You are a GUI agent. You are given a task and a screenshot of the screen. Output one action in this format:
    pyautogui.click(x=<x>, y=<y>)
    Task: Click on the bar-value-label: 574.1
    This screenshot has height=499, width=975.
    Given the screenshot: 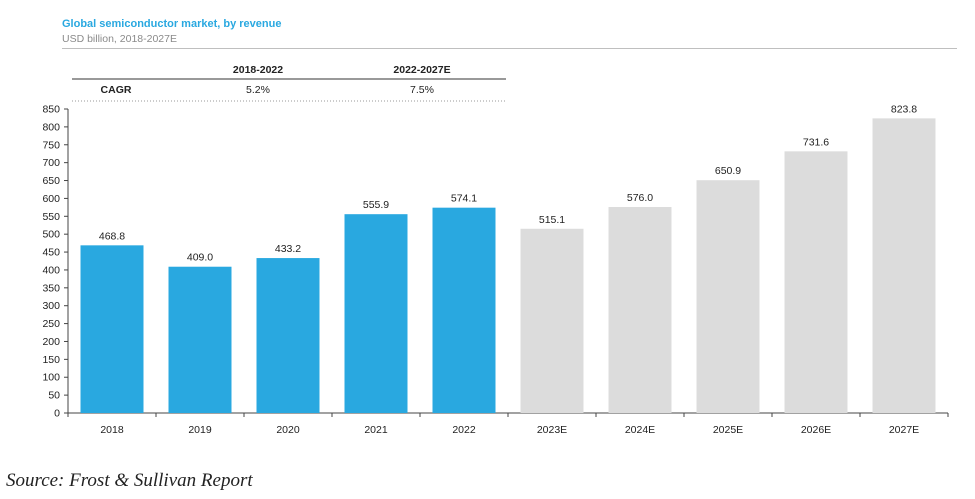 What is the action you would take?
    pyautogui.click(x=464, y=199)
    